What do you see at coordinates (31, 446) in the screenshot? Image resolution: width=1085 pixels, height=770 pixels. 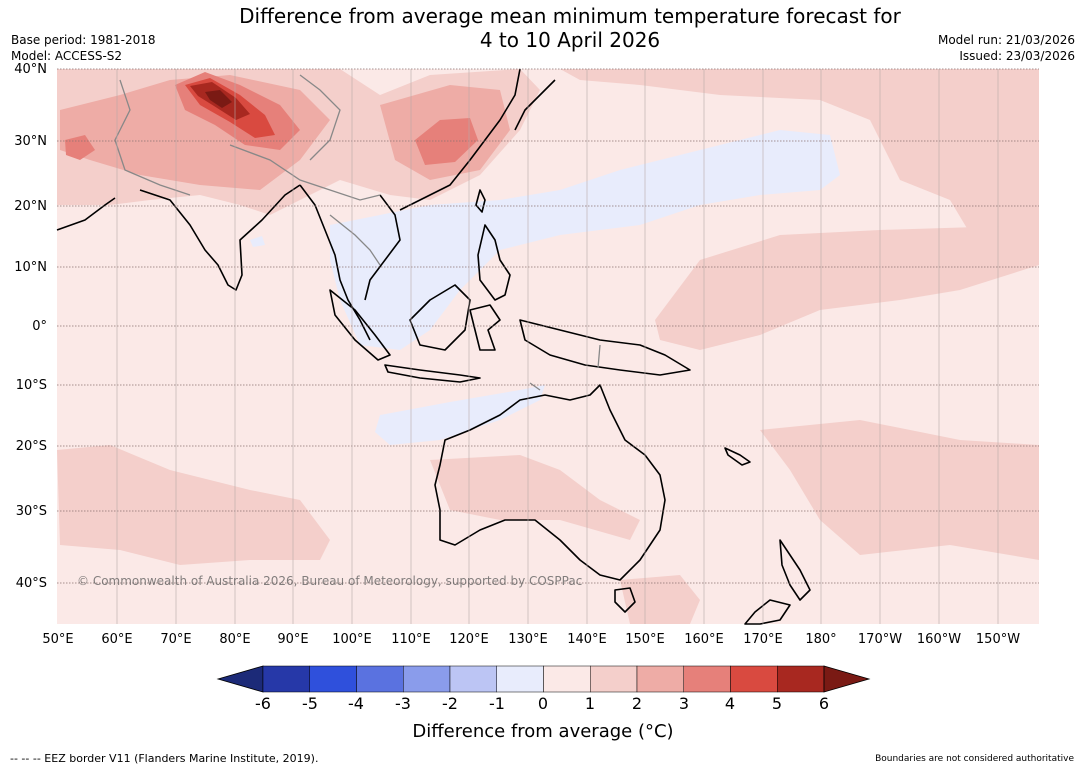 I see `lat-label-20s: 20°S` at bounding box center [31, 446].